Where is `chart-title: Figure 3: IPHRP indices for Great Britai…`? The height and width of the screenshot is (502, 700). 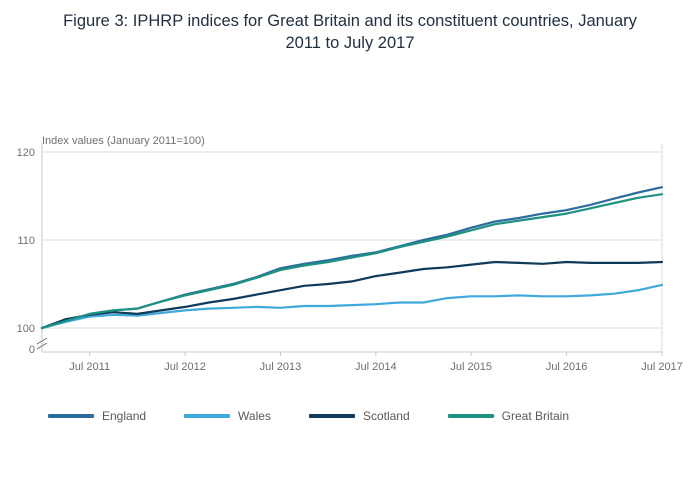 chart-title: Figure 3: IPHRP indices for Great Britai… is located at coordinates (350, 32).